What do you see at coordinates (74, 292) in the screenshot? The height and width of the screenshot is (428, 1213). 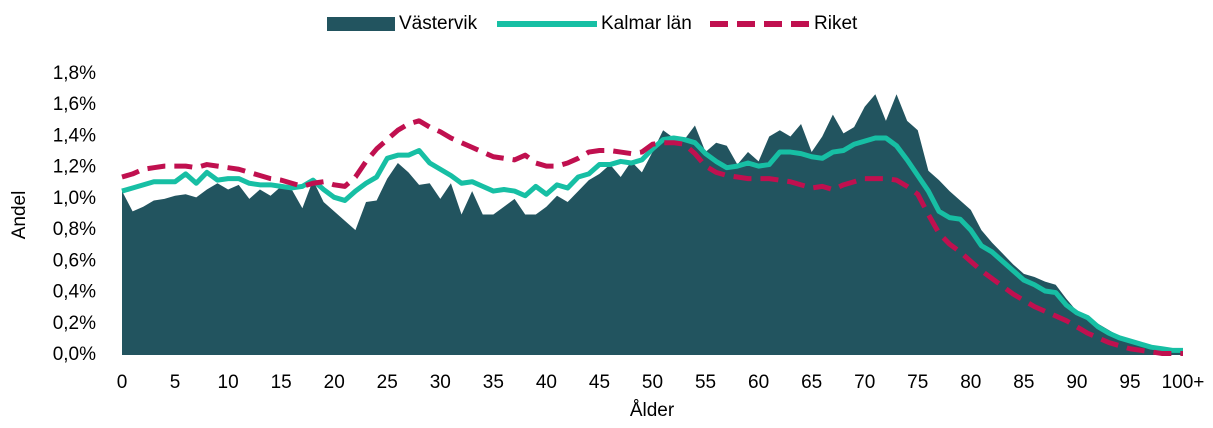 I see `y-tick-label: 0,4%` at bounding box center [74, 292].